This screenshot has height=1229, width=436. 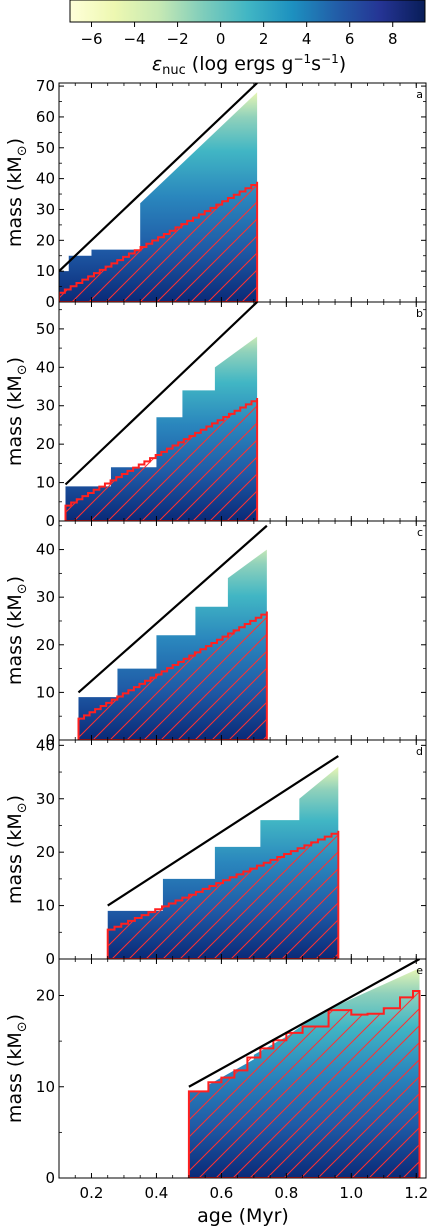 What do you see at coordinates (178, 39) in the screenshot?
I see `colorbar-tick-label: −2` at bounding box center [178, 39].